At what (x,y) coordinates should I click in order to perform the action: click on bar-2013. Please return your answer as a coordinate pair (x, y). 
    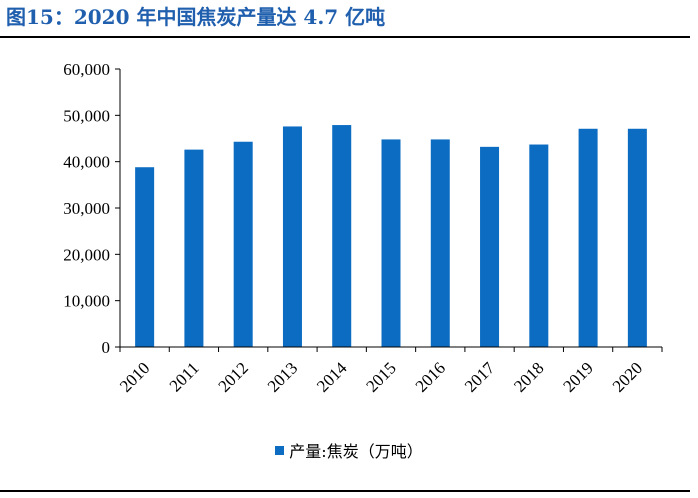
    Looking at the image, I should click on (292, 236).